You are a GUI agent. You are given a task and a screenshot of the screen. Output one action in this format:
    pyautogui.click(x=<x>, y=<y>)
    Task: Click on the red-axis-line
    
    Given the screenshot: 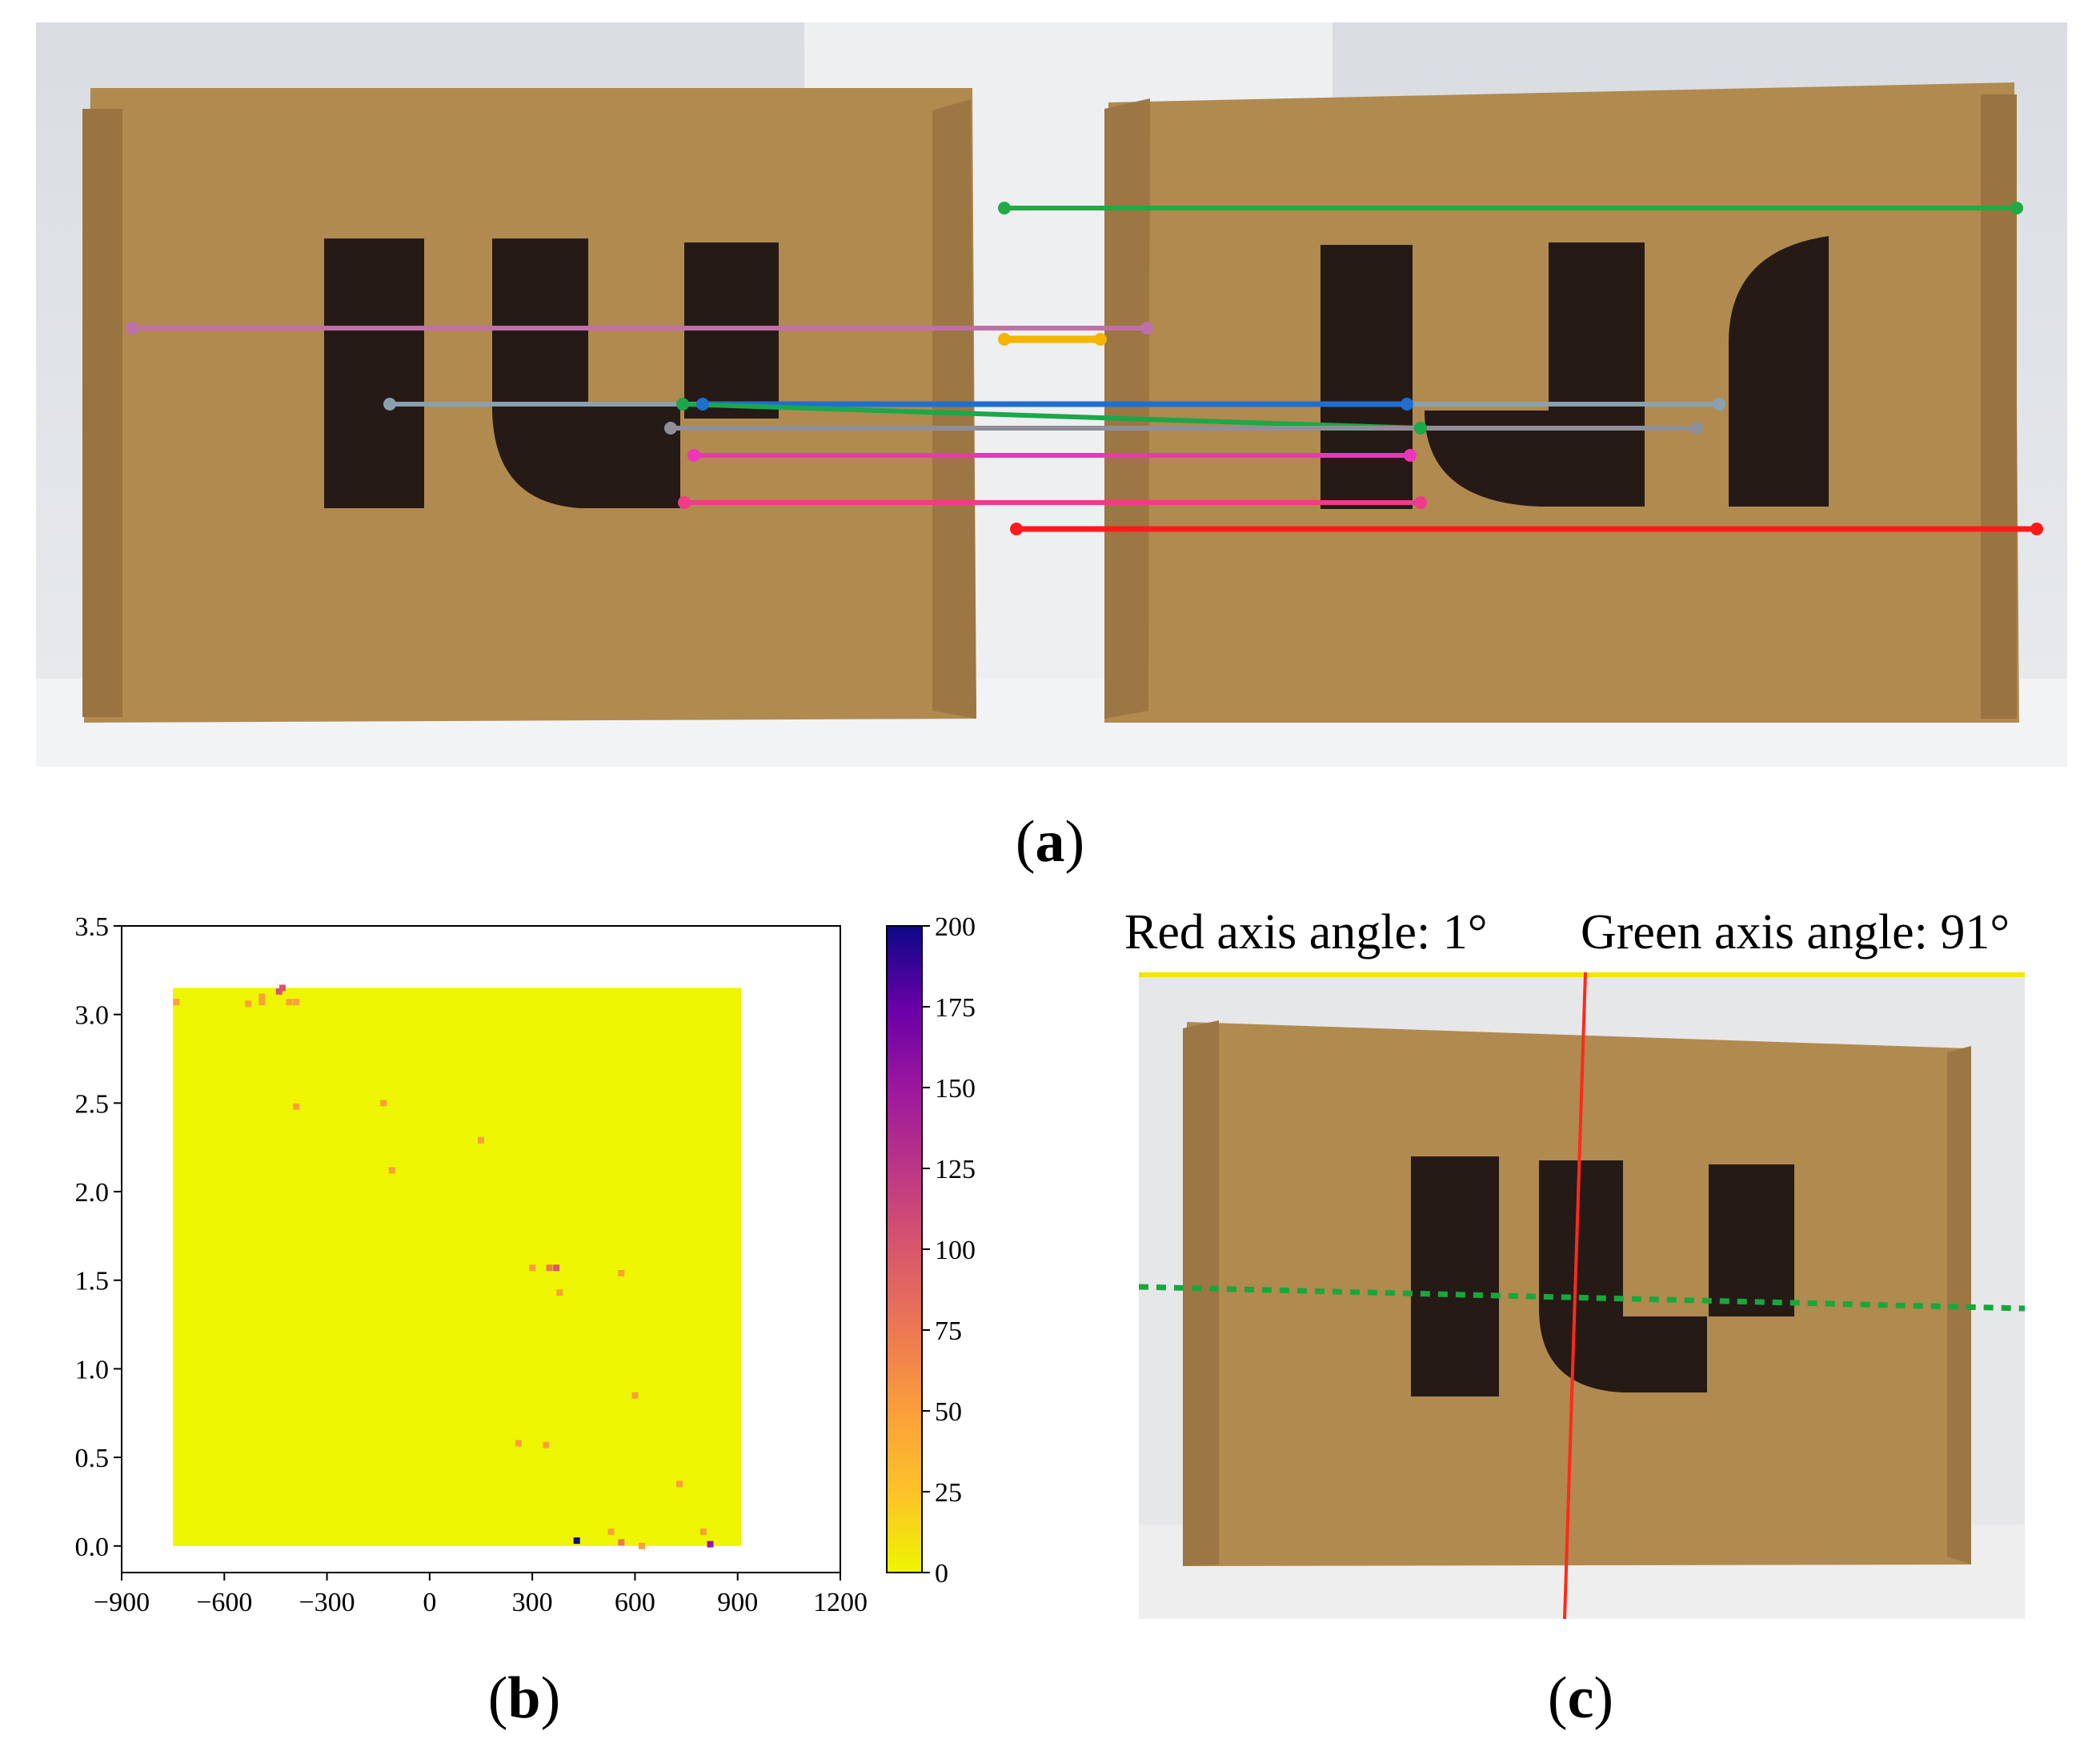 What is the action you would take?
    pyautogui.click(x=1575, y=1296)
    